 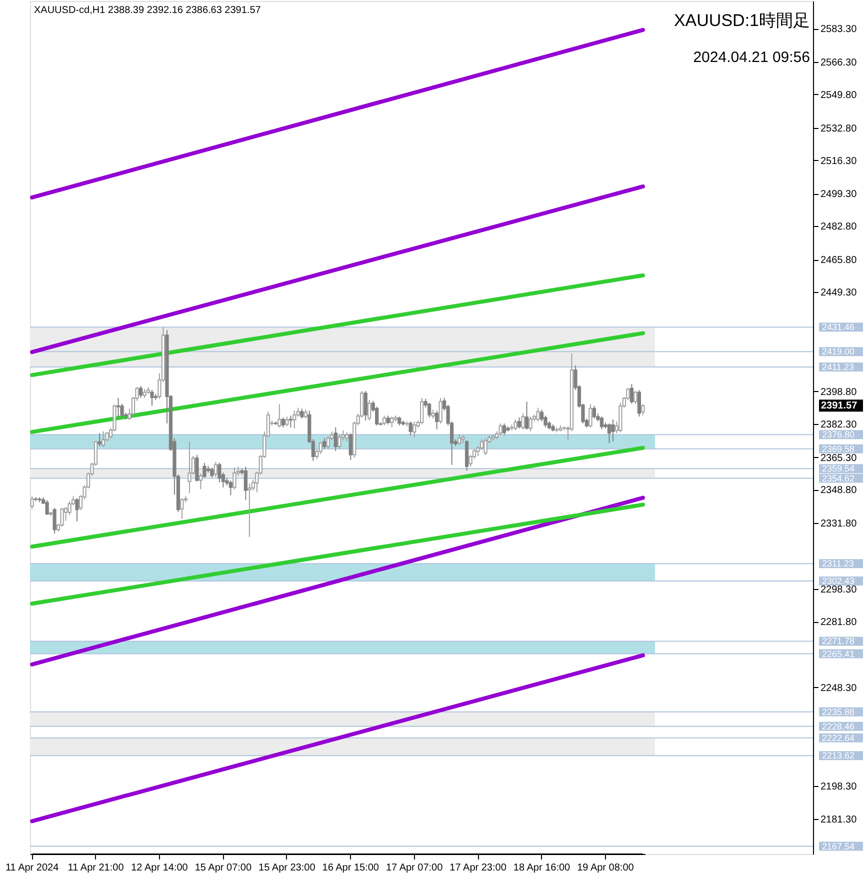 I want to click on ref-line-label: 2222.64, so click(x=838, y=737).